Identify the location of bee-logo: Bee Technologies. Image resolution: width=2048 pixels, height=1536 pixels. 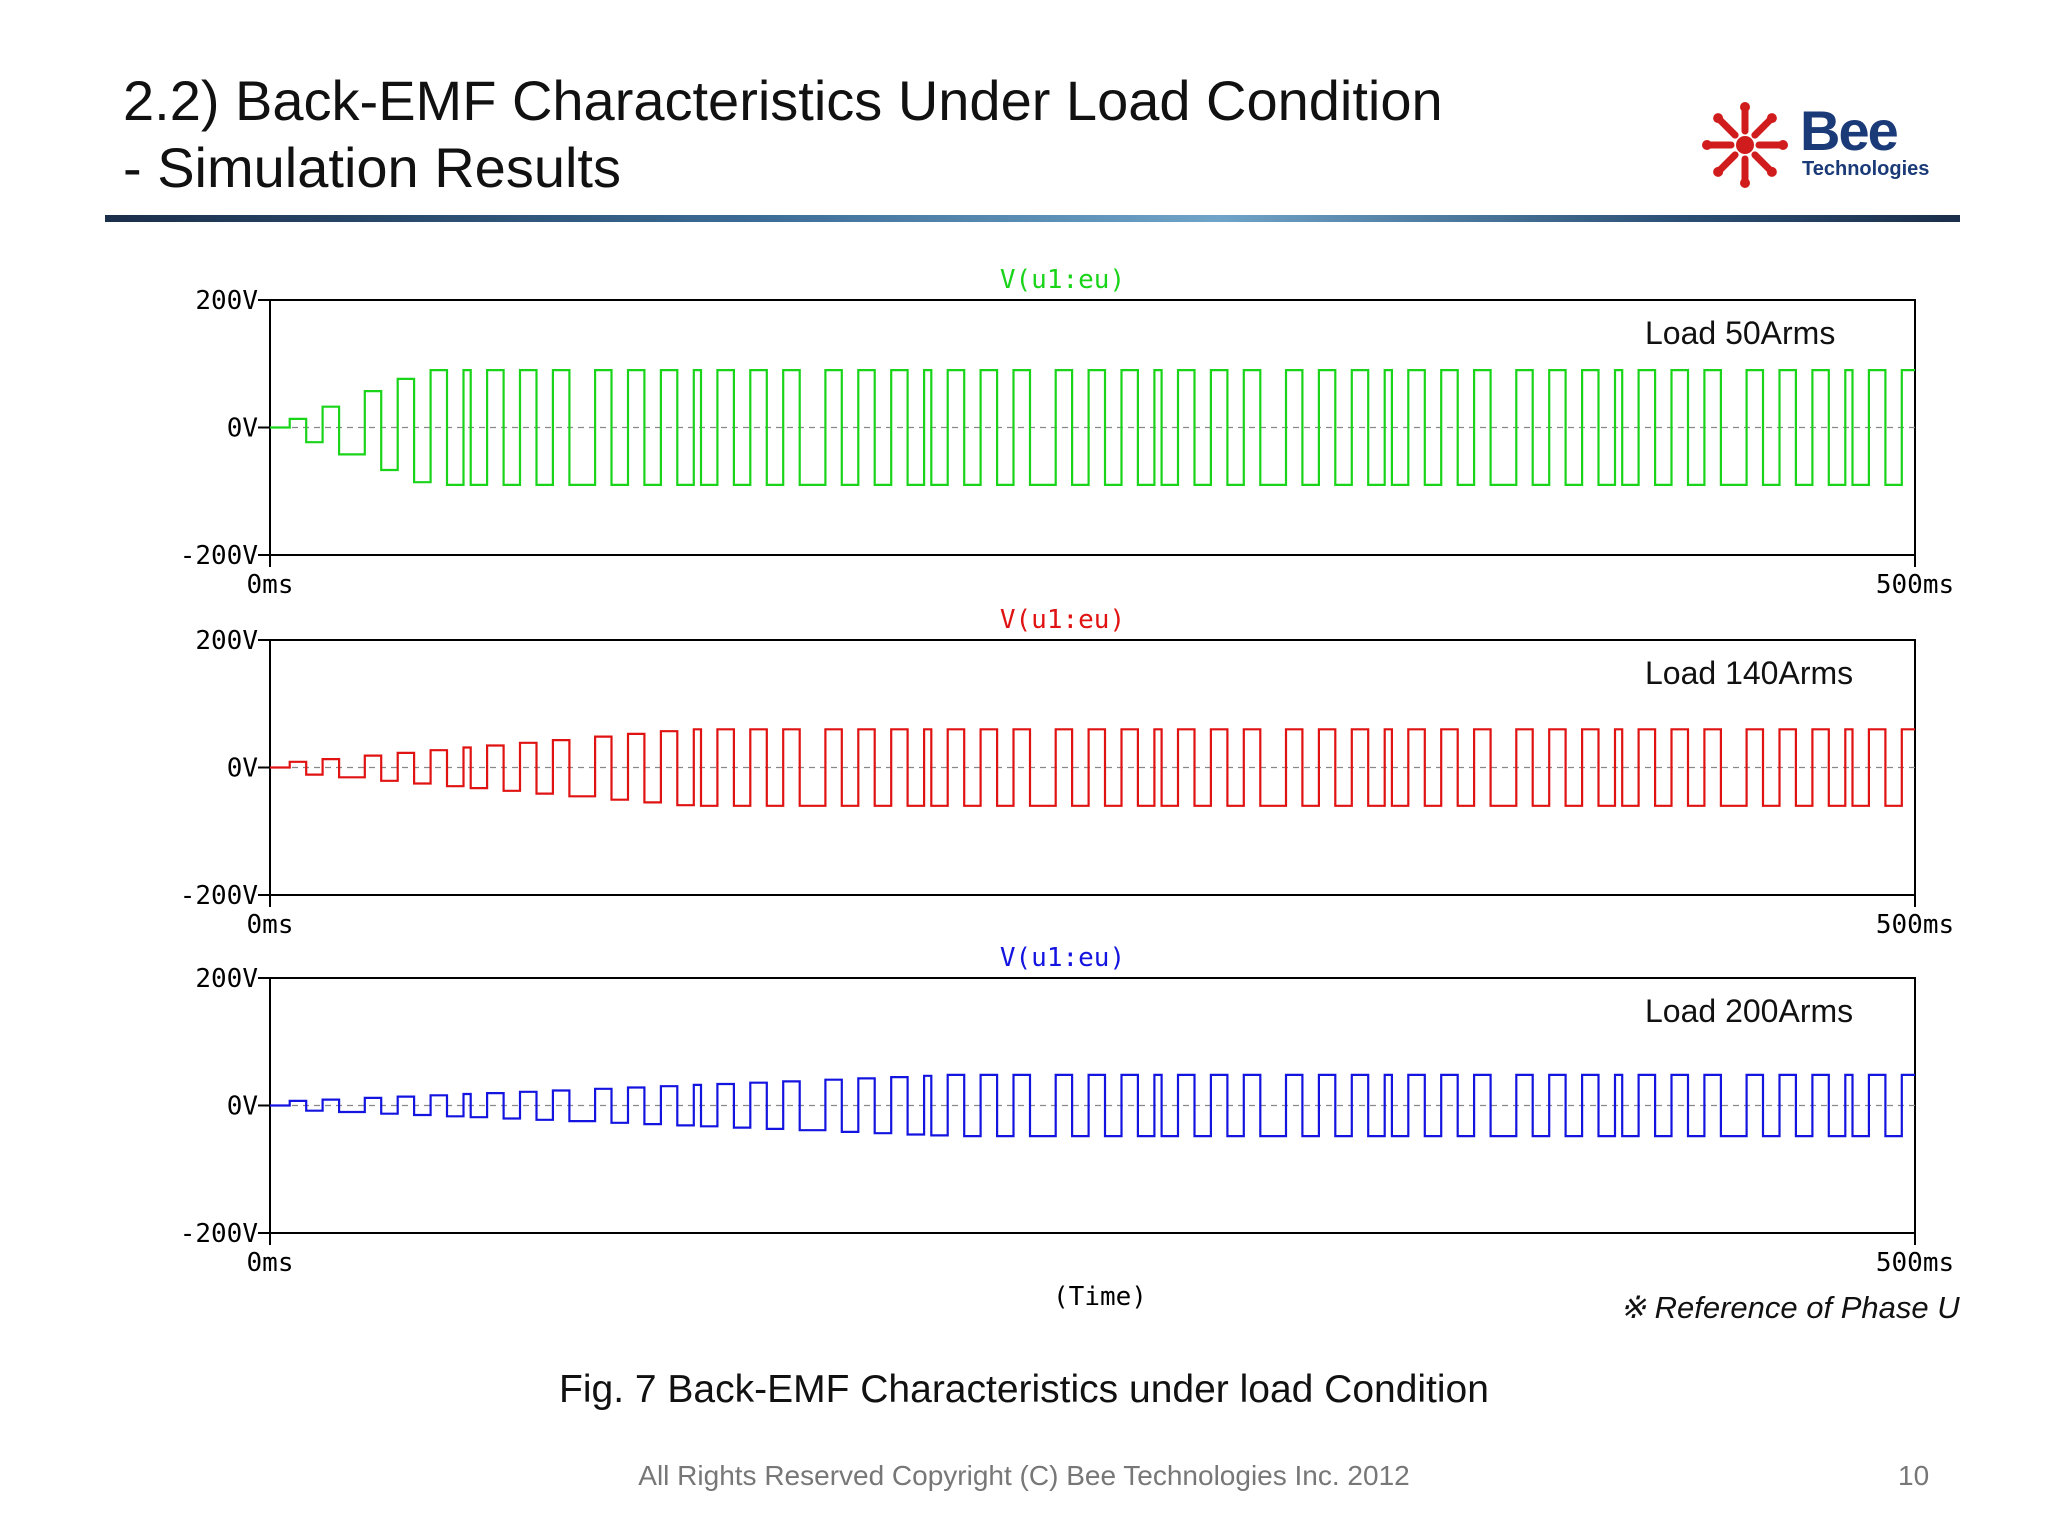
(1815, 144).